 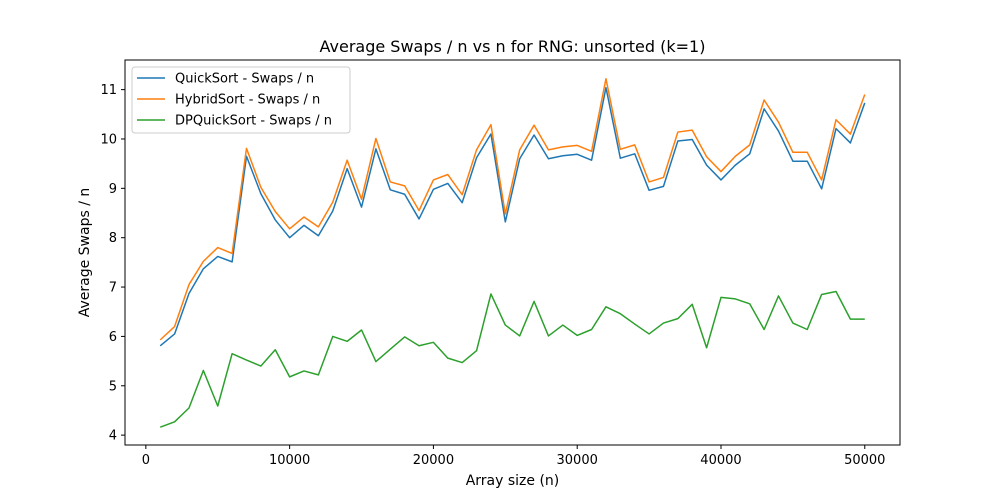 I want to click on y-tick-label: 10, so click(x=108, y=139).